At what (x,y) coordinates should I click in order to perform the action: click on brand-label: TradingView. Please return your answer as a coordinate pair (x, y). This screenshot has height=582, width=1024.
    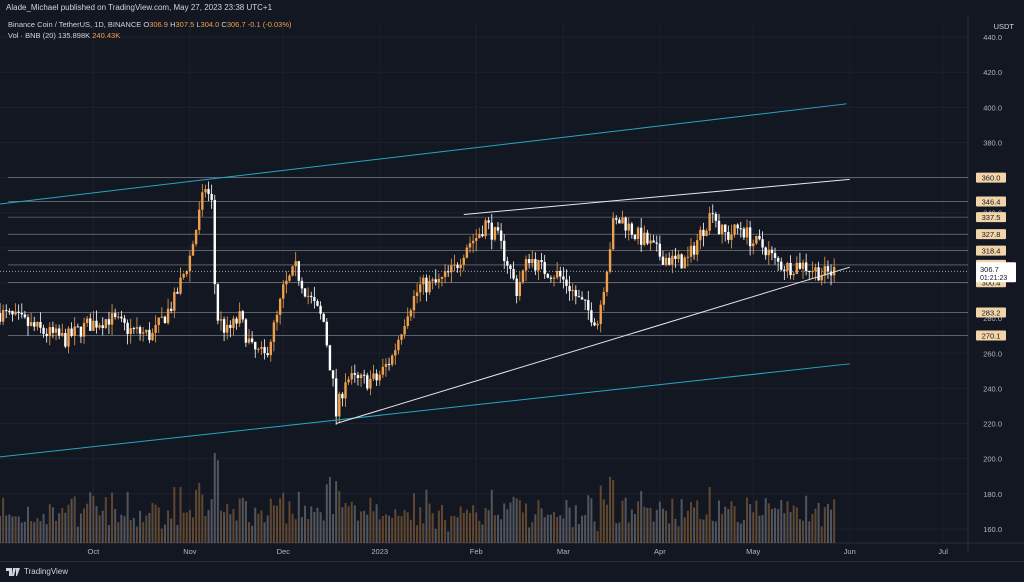
    Looking at the image, I should click on (46, 571).